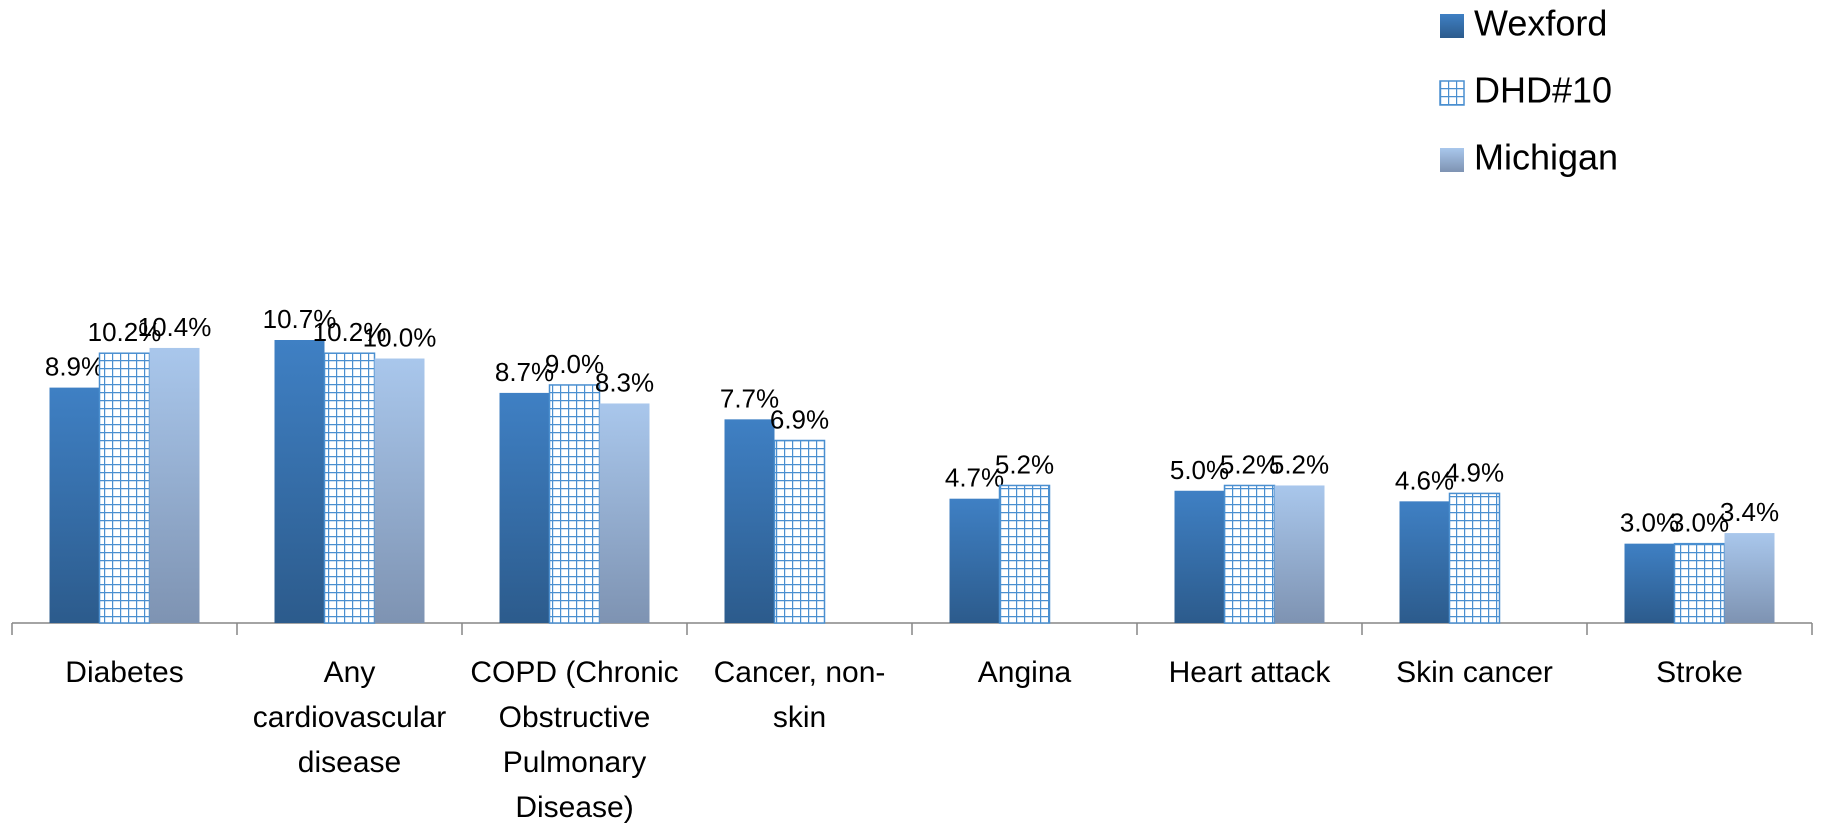 Image resolution: width=1825 pixels, height=826 pixels. Describe the element at coordinates (1474, 672) in the screenshot. I see `x-tick-label: Skin cancer` at that location.